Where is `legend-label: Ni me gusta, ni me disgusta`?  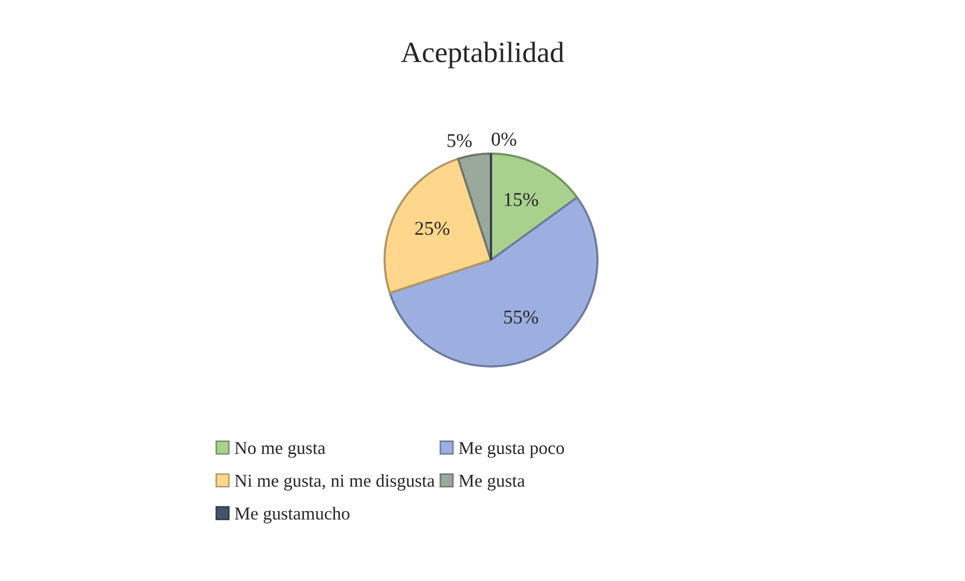
legend-label: Ni me gusta, ni me disgusta is located at coordinates (334, 482).